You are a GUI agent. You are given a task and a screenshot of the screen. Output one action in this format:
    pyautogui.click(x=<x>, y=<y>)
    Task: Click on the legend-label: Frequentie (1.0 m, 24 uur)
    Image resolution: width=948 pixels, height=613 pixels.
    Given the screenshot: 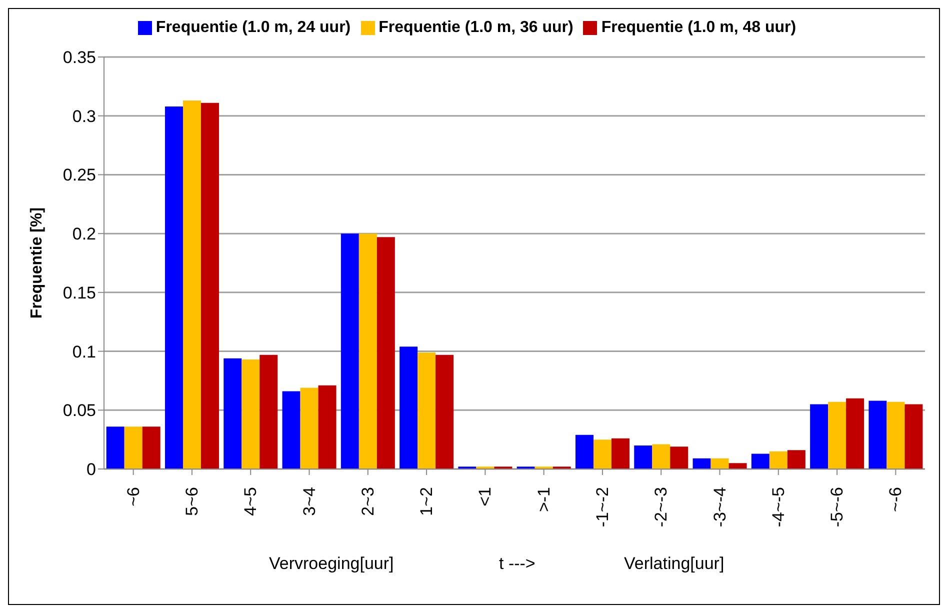 What is the action you would take?
    pyautogui.click(x=253, y=27)
    